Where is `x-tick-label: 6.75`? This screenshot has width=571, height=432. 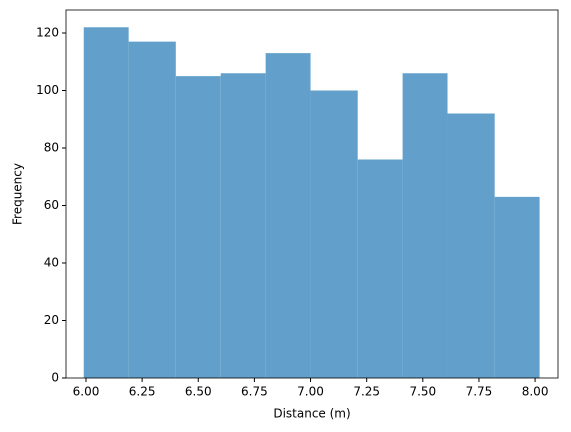
x-tick-label: 6.75 is located at coordinates (254, 392).